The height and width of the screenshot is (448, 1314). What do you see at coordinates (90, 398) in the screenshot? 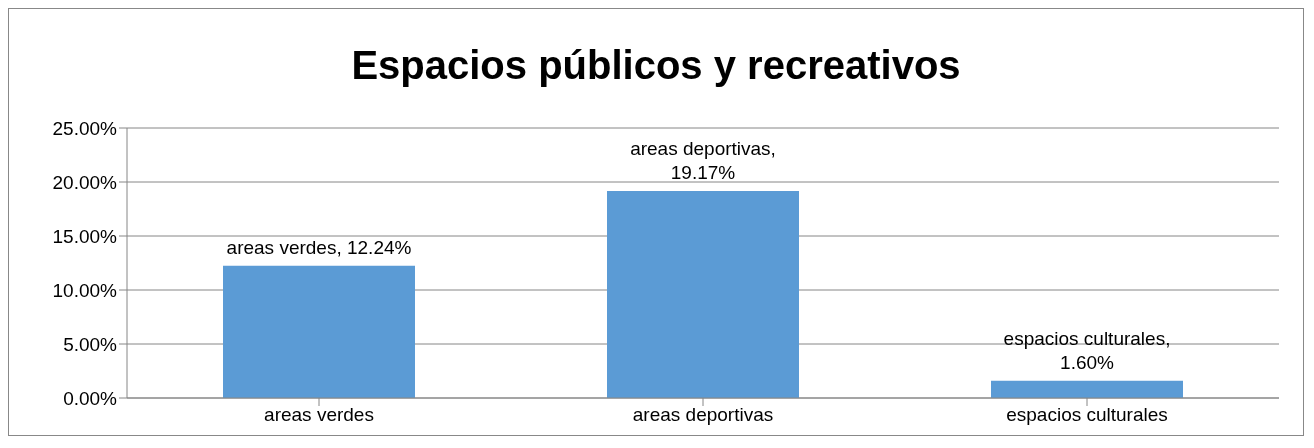
I see `y-tick-label: 0.00%` at bounding box center [90, 398].